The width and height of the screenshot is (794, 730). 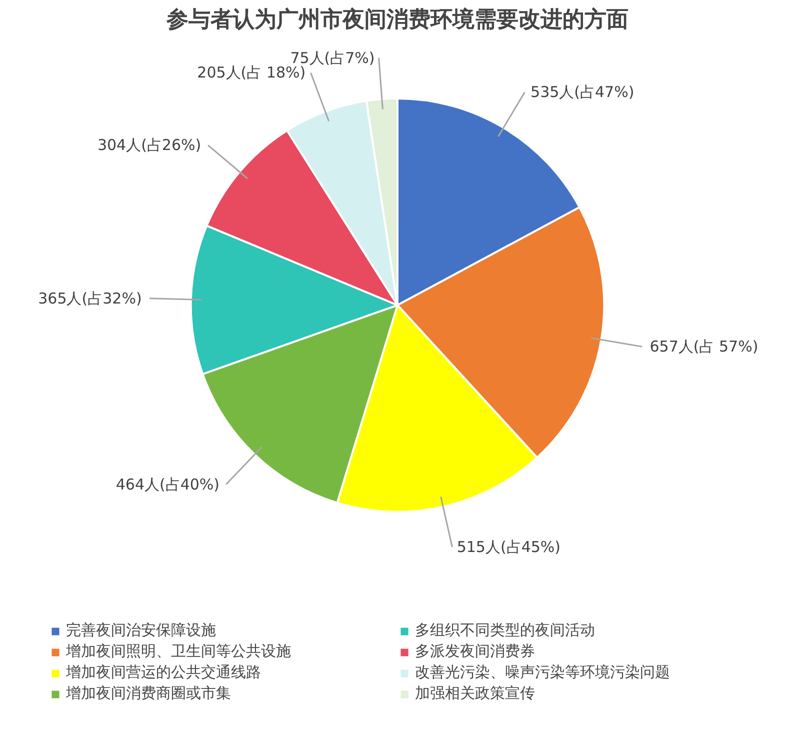 What do you see at coordinates (475, 693) in the screenshot?
I see `legend-label: 加强相关政策宣传` at bounding box center [475, 693].